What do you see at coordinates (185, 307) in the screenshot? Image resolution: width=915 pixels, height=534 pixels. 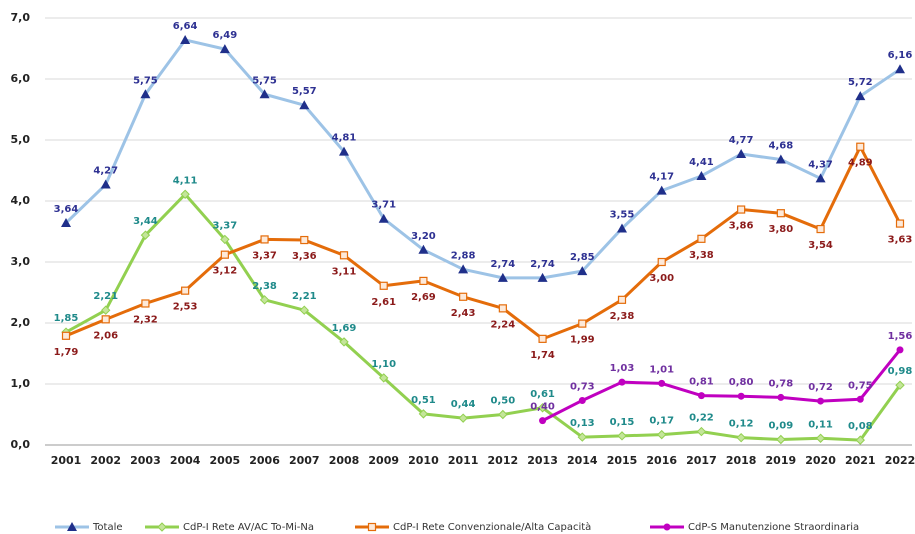 I see `data-label: 2,53` at bounding box center [185, 307].